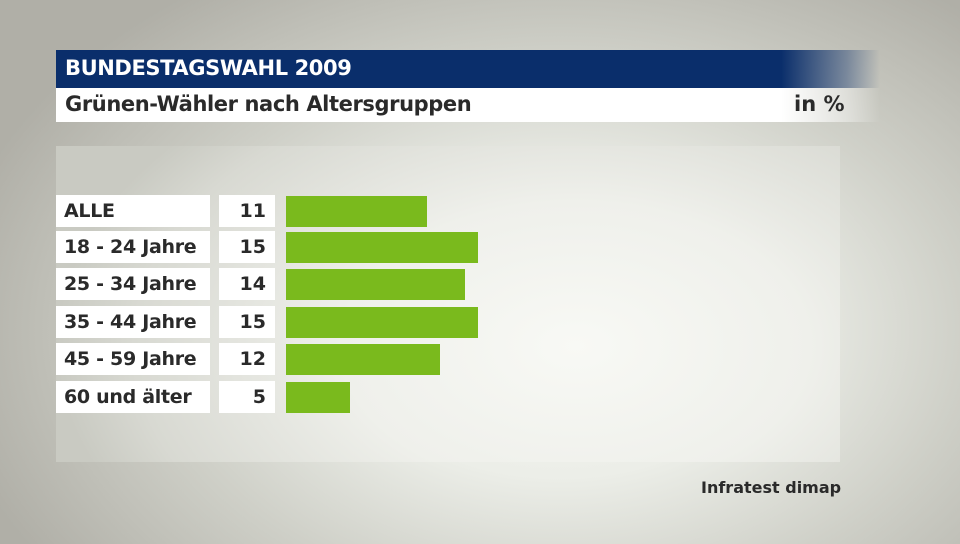  Describe the element at coordinates (771, 487) in the screenshot. I see `source-label: Infratest dimap` at that location.